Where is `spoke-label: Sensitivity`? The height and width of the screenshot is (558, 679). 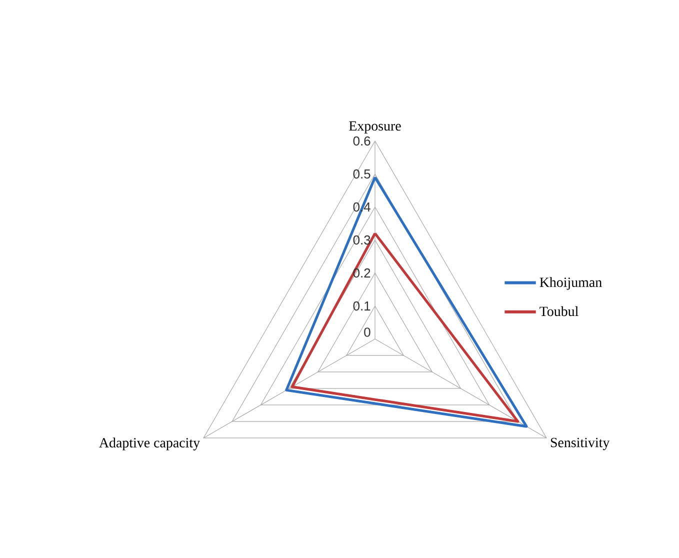 spoke-label: Sensitivity is located at coordinates (580, 444).